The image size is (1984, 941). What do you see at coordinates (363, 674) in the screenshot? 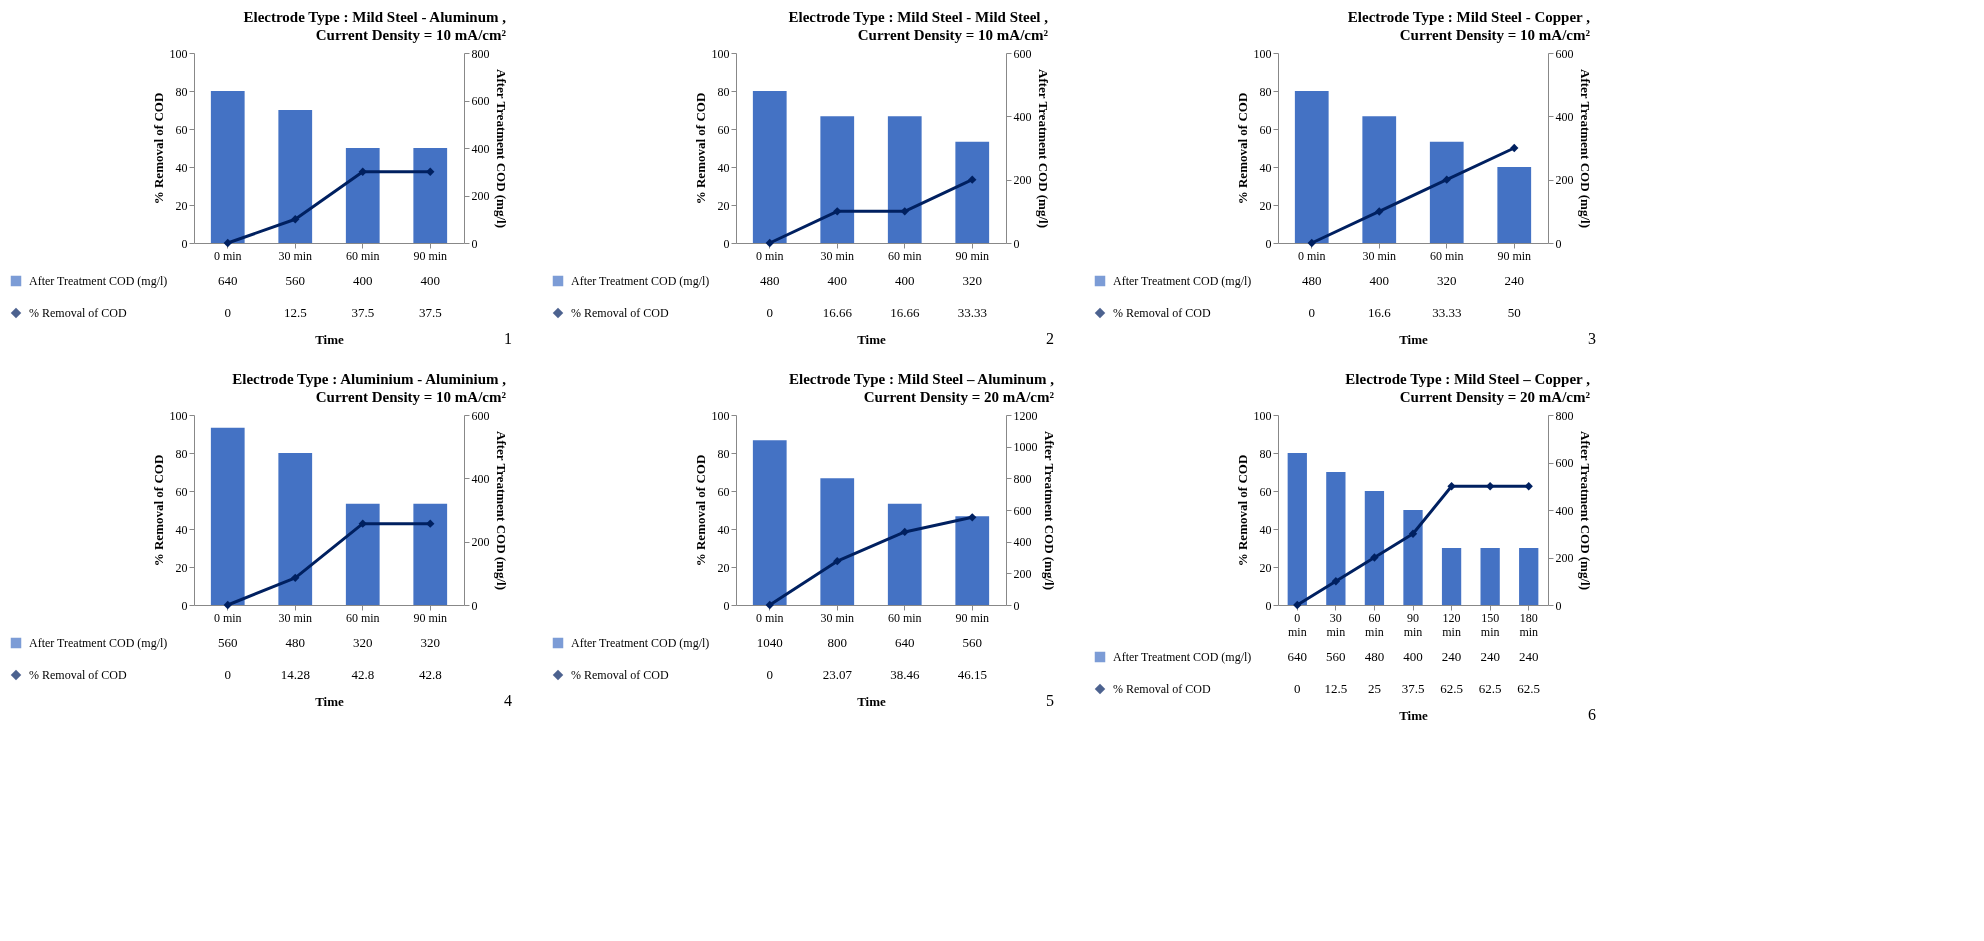
I see `data-label: 42.8` at bounding box center [363, 674].